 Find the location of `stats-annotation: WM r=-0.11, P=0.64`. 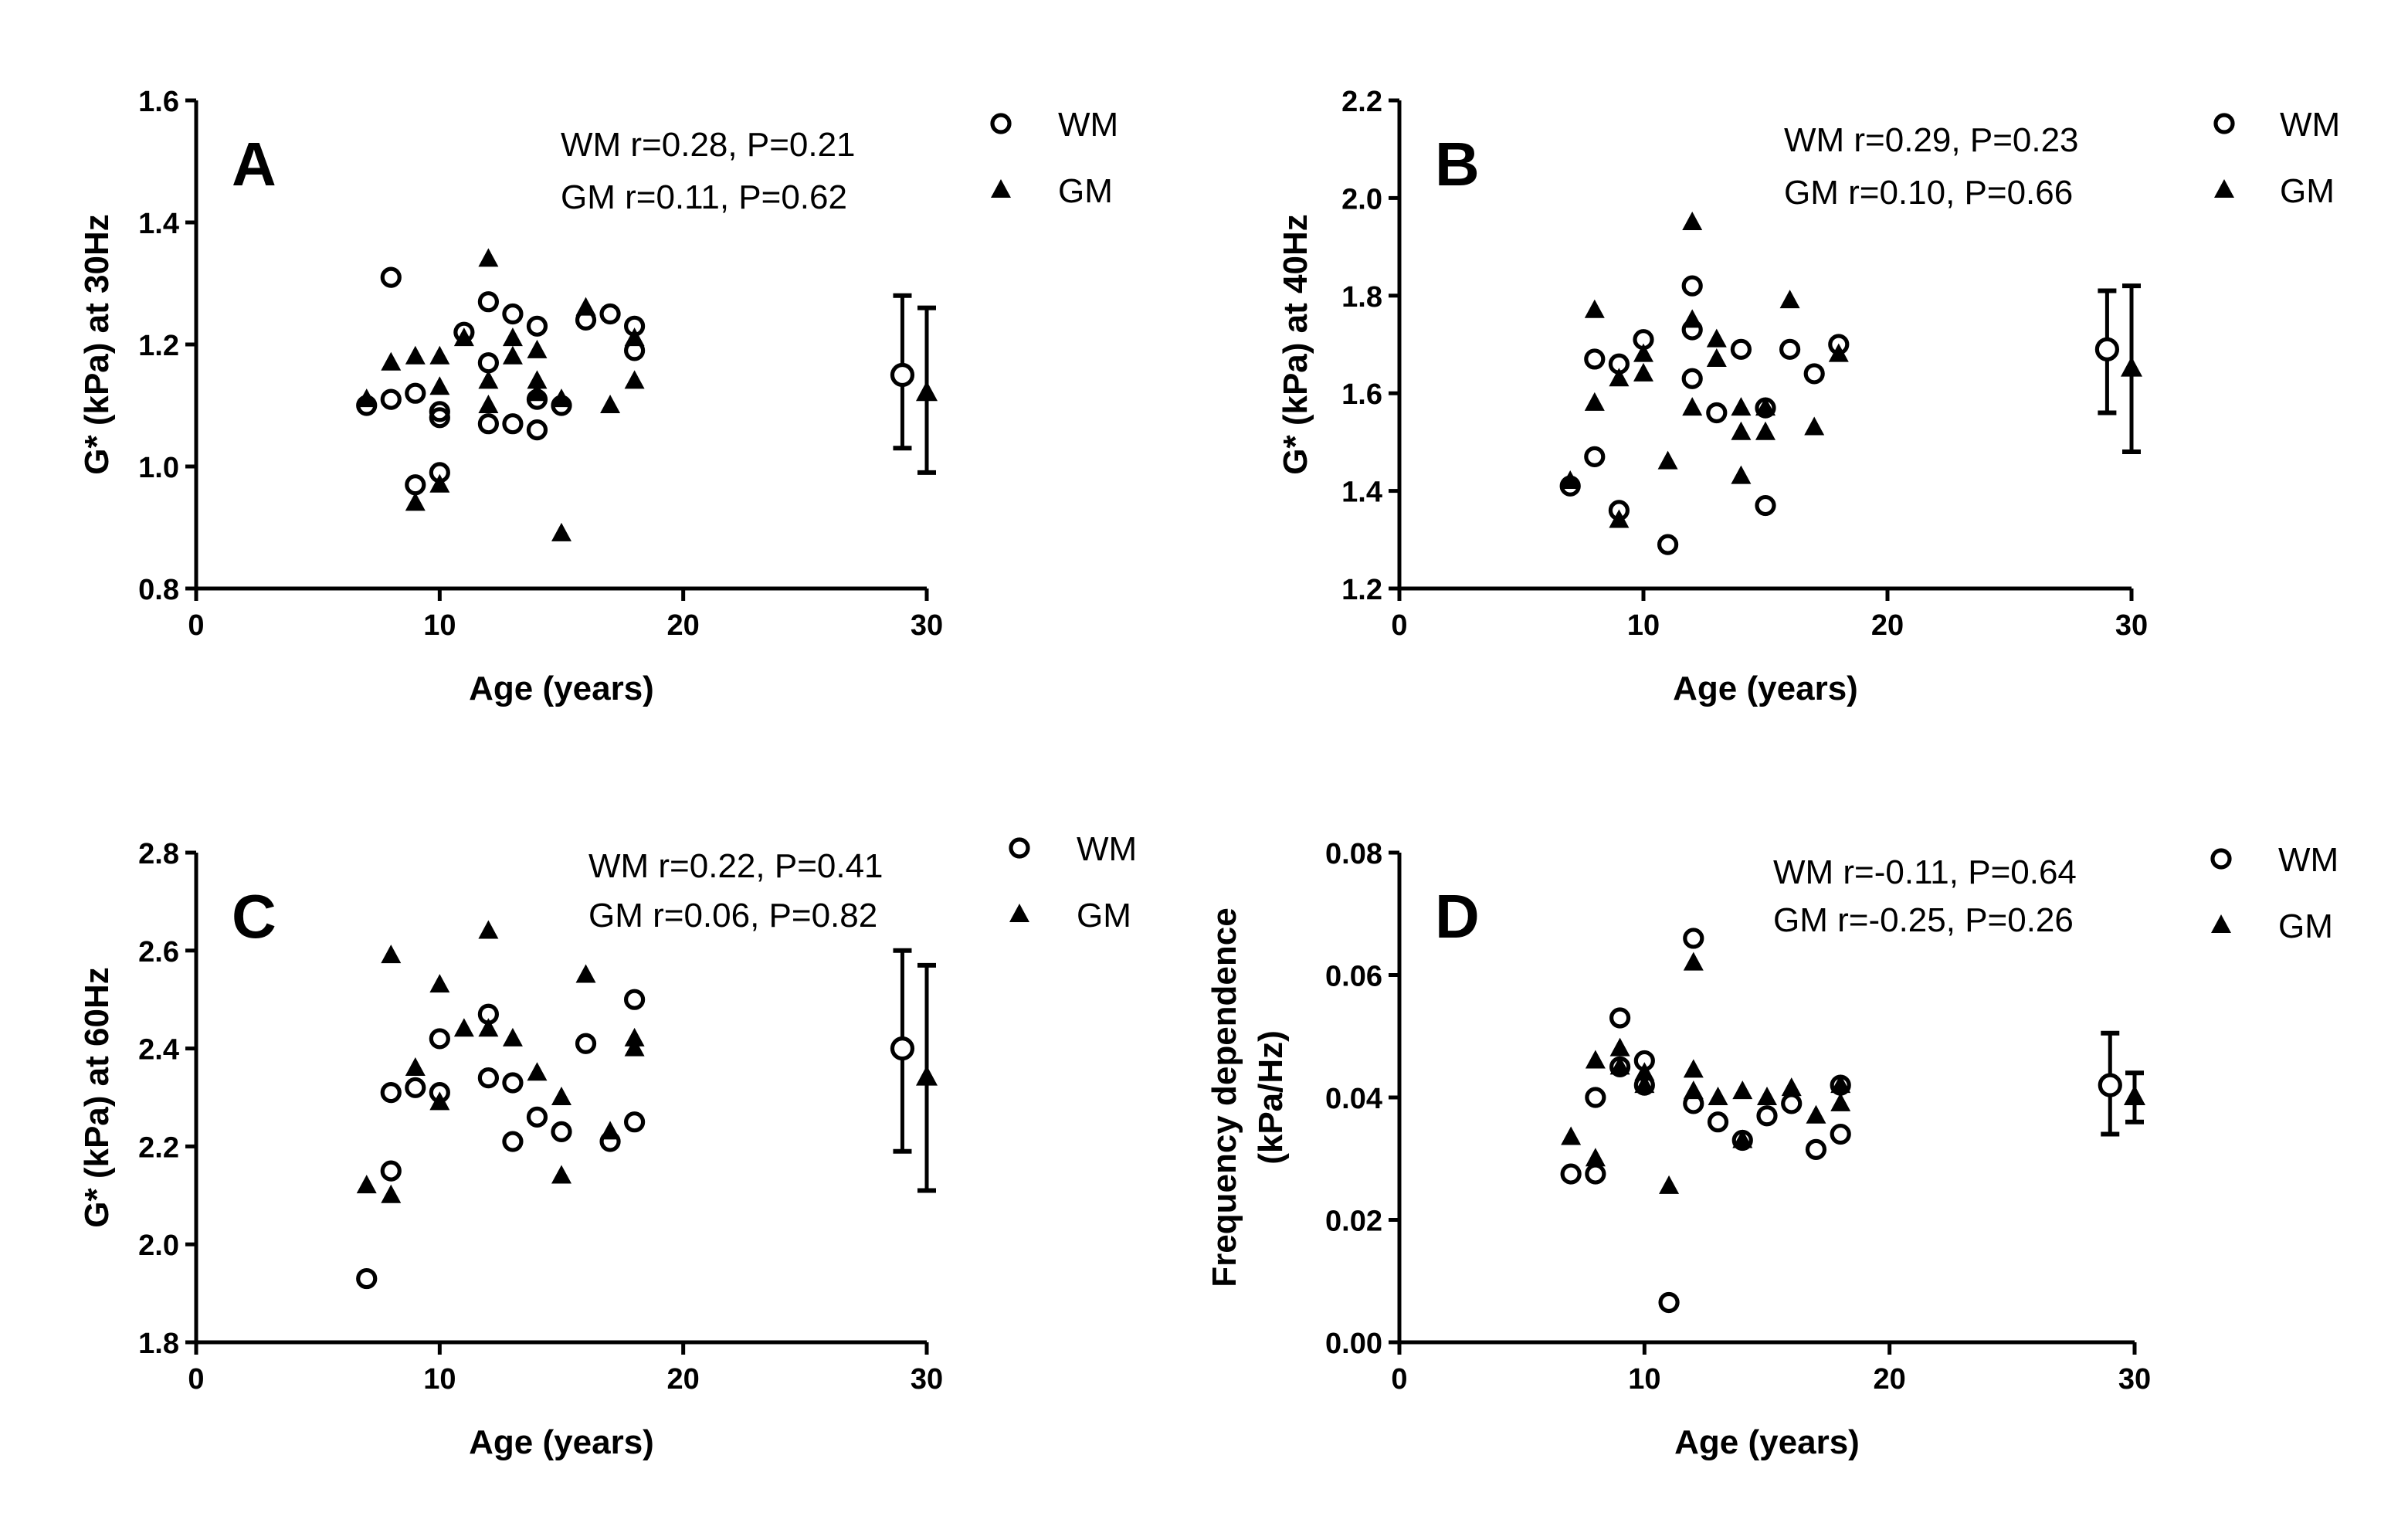

stats-annotation: WM r=-0.11, P=0.64 is located at coordinates (1925, 872).